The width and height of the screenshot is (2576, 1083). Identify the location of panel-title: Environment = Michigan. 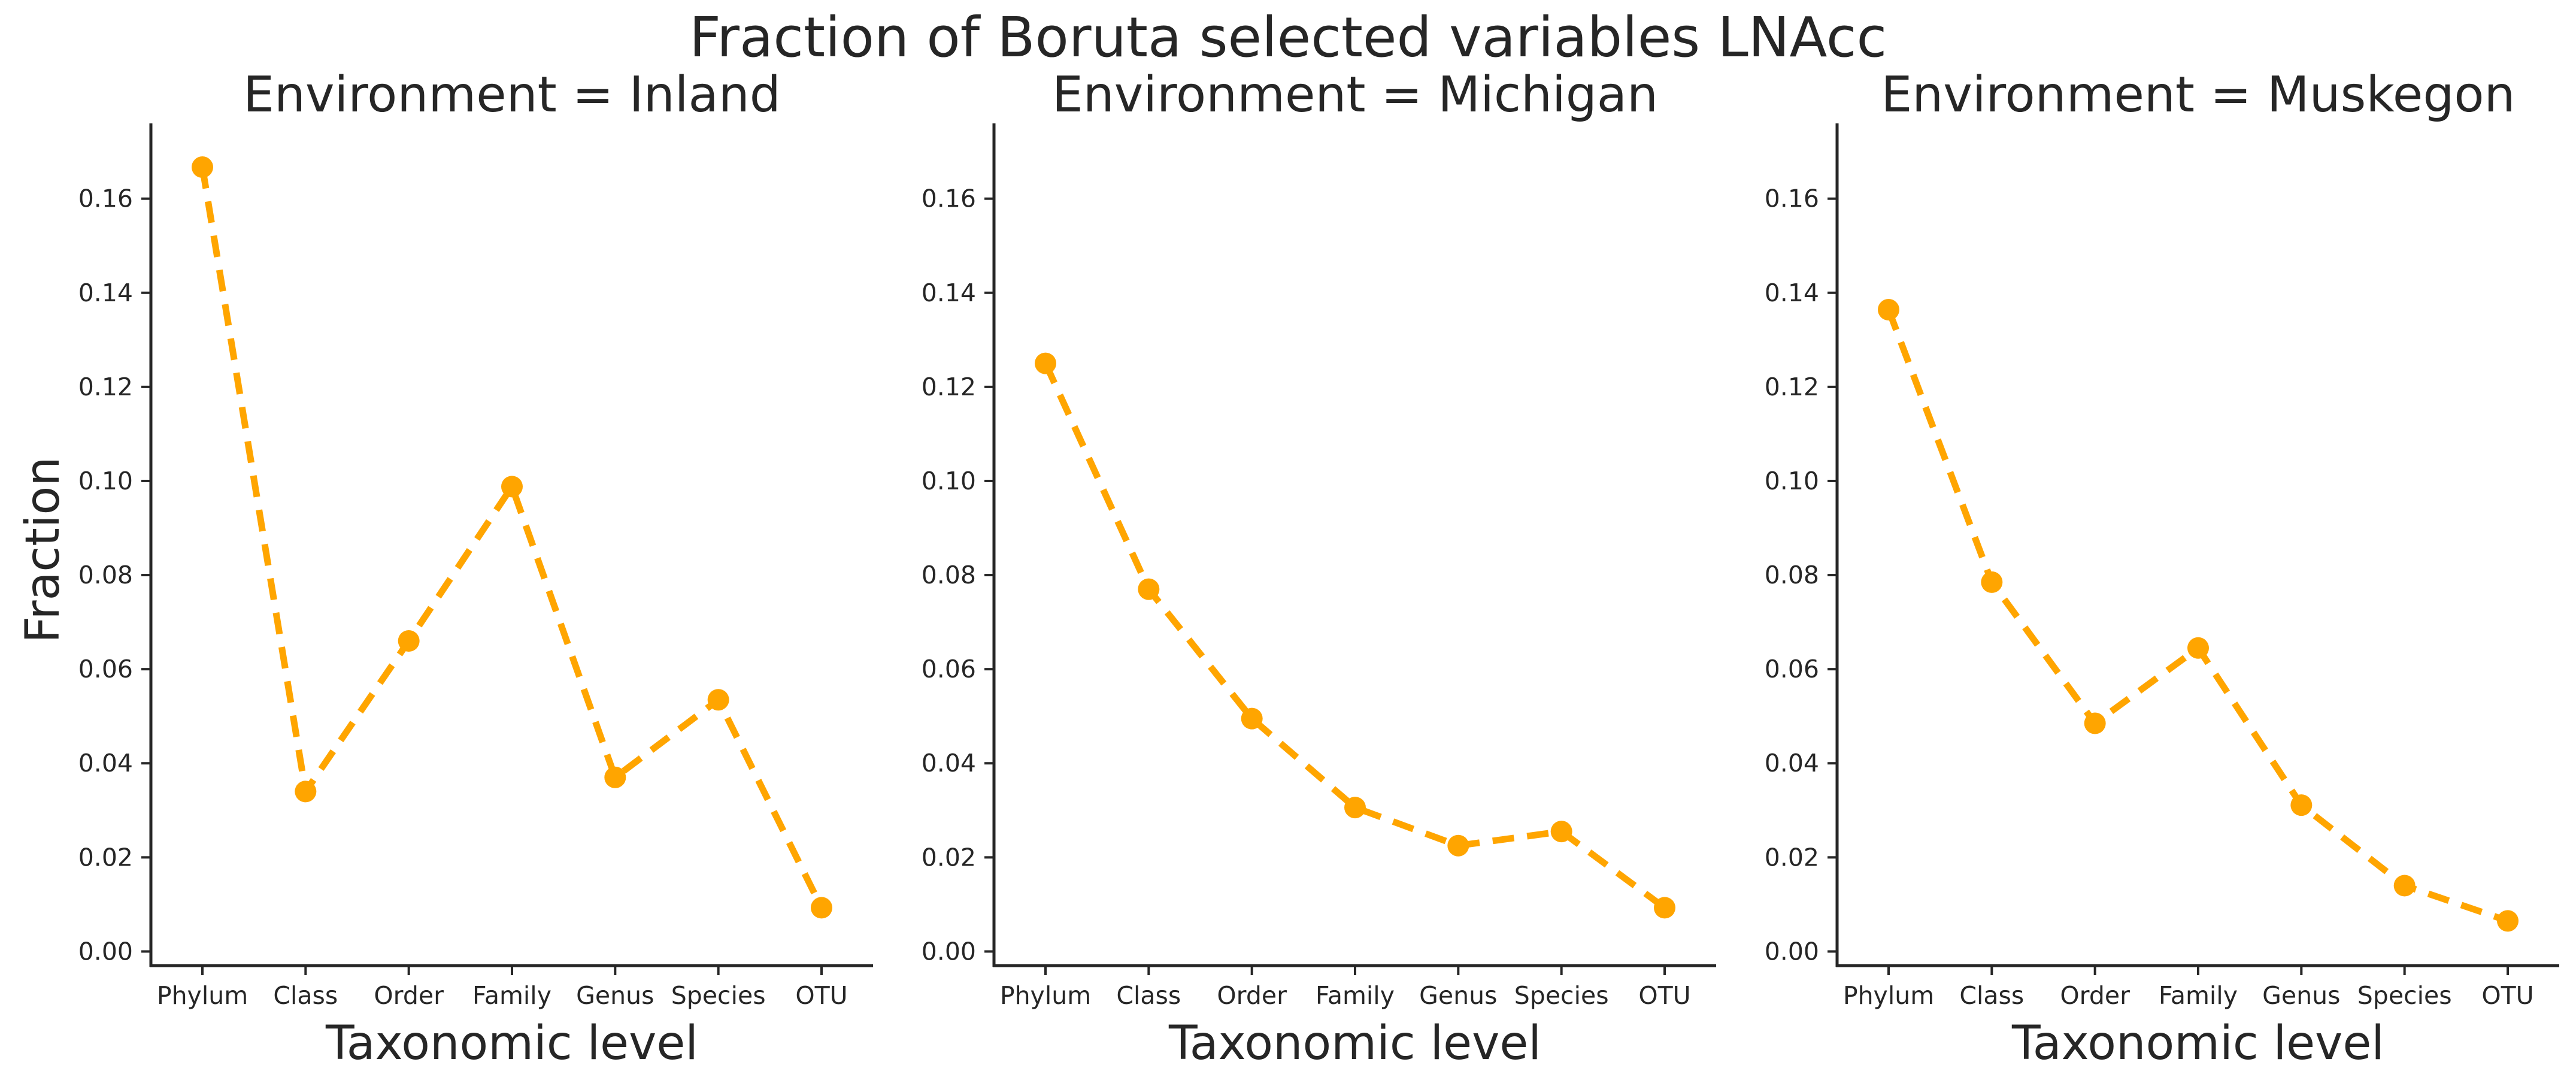
(1355, 94).